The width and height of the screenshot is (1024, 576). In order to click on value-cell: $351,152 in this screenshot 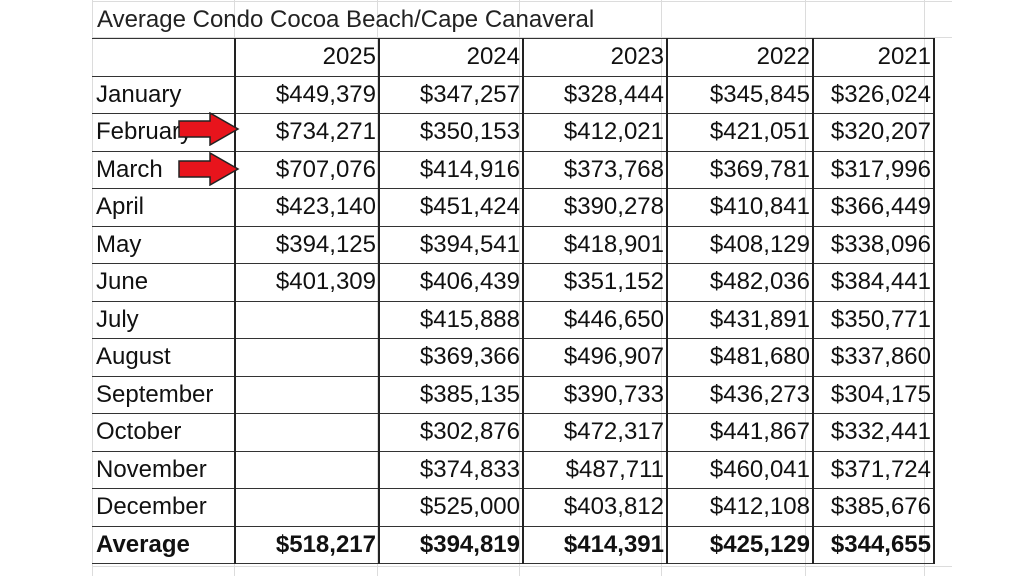, I will do `click(595, 282)`.